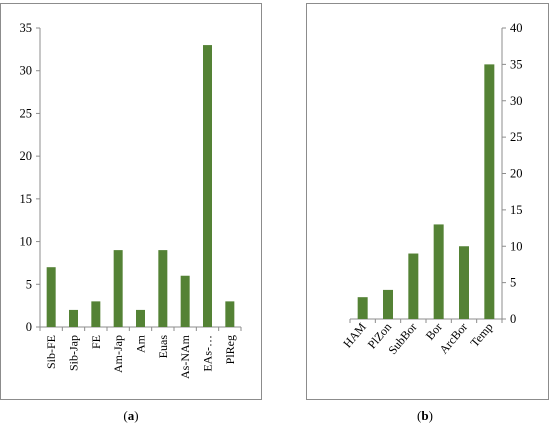 This screenshot has height=428, width=550. I want to click on panel-a-category-label-0: Sib-FE, so click(51, 352).